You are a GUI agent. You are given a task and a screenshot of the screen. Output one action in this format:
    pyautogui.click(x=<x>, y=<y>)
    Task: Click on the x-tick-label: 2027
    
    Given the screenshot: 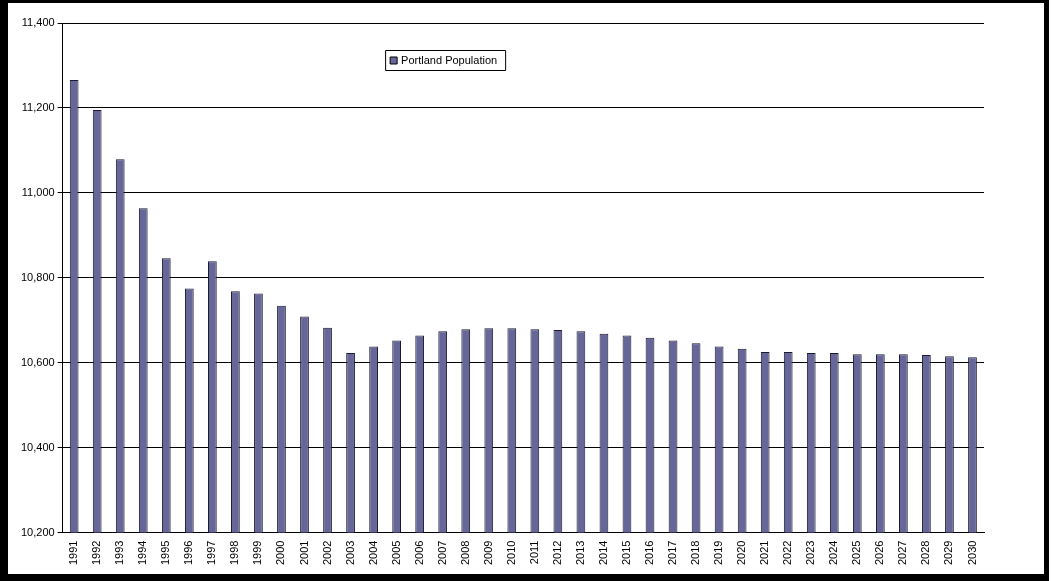 What is the action you would take?
    pyautogui.click(x=902, y=553)
    